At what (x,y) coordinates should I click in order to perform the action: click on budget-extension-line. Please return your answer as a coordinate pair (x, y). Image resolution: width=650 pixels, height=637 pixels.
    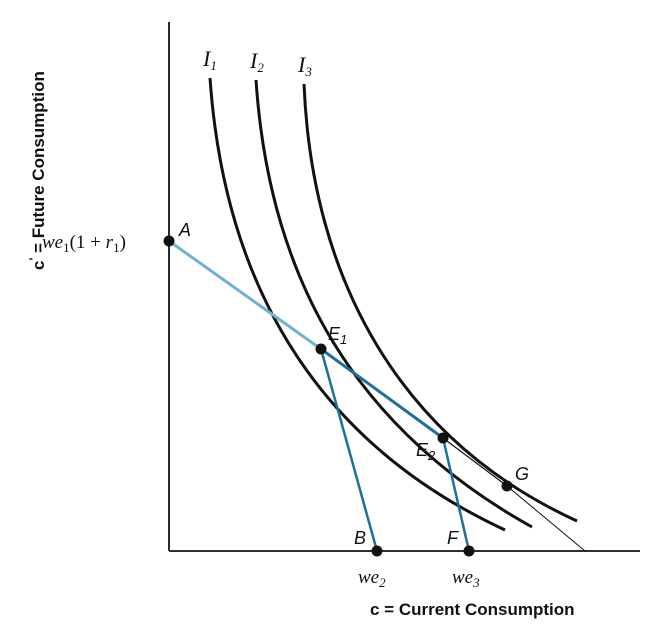
    Looking at the image, I should click on (546, 518).